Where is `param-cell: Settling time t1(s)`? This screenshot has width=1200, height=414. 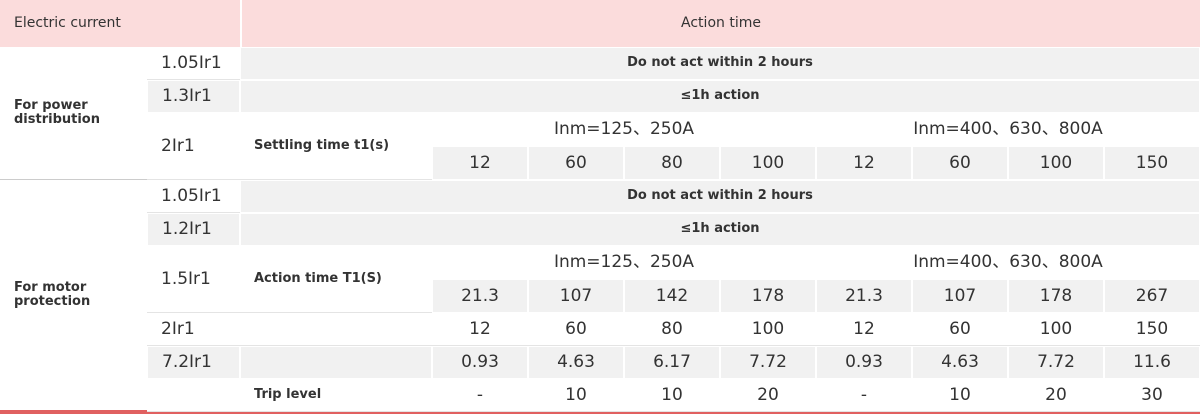
param-cell: Settling time t1(s) is located at coordinates (336, 146).